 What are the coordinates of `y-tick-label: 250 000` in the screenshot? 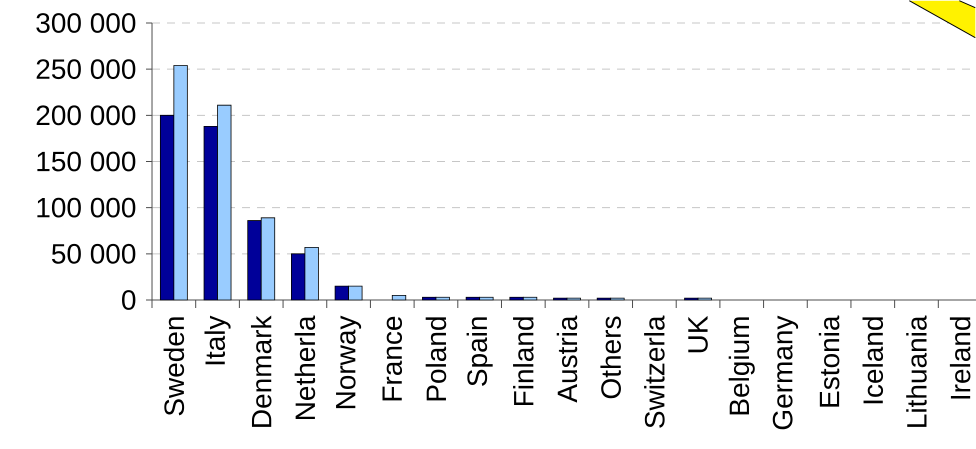 It's located at (86, 69).